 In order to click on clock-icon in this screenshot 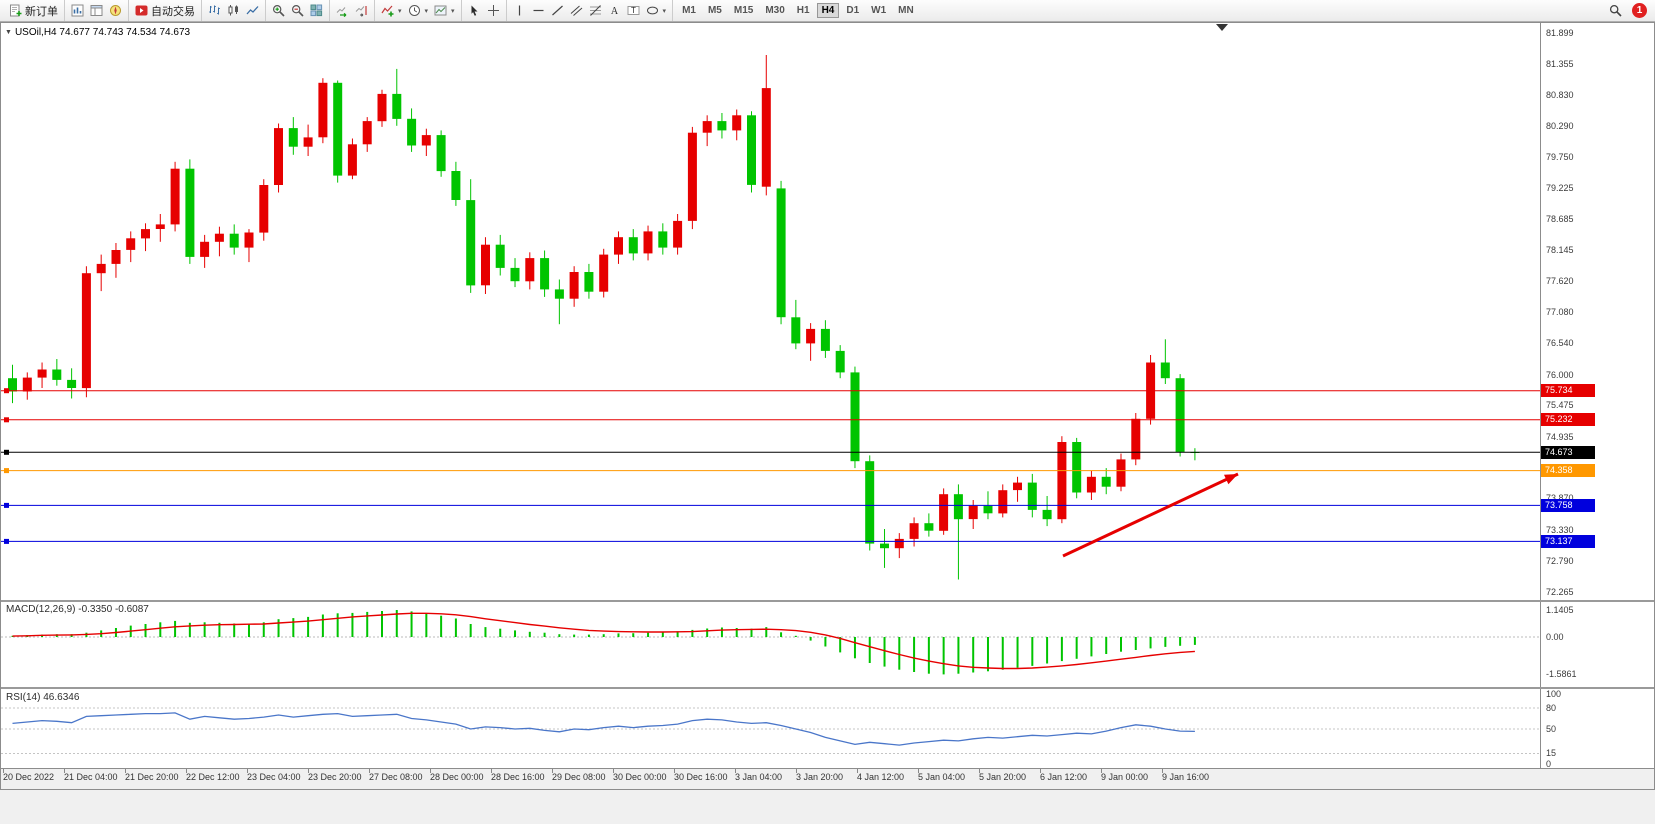, I will do `click(414, 10)`.